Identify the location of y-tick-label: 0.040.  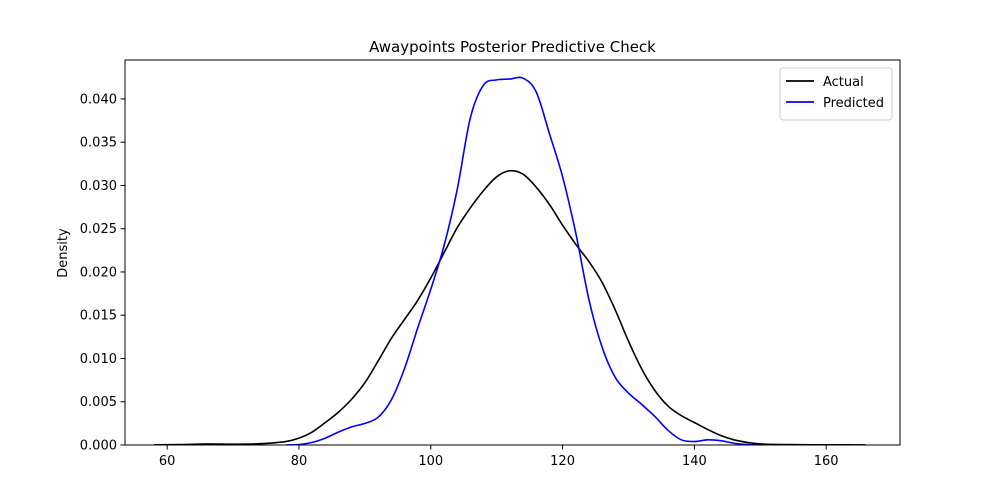
(98, 99).